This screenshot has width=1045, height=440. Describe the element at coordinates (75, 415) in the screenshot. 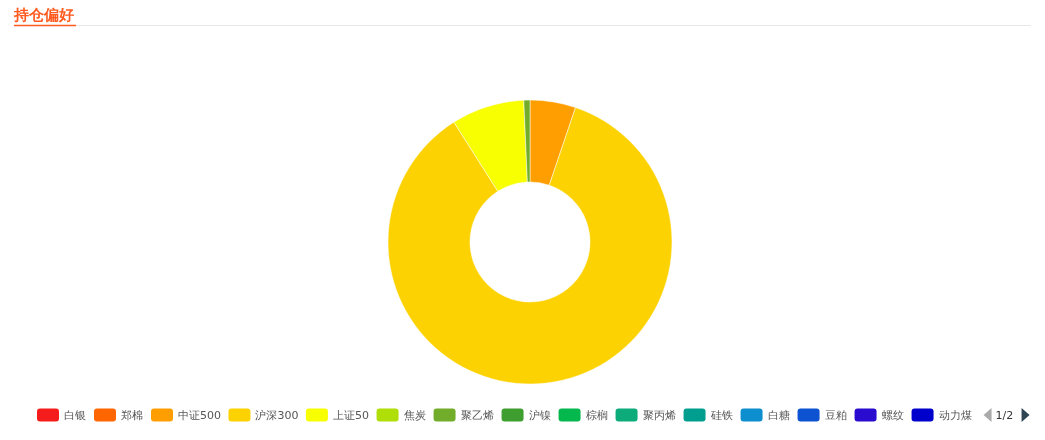

I see `legend-label: 白银` at that location.